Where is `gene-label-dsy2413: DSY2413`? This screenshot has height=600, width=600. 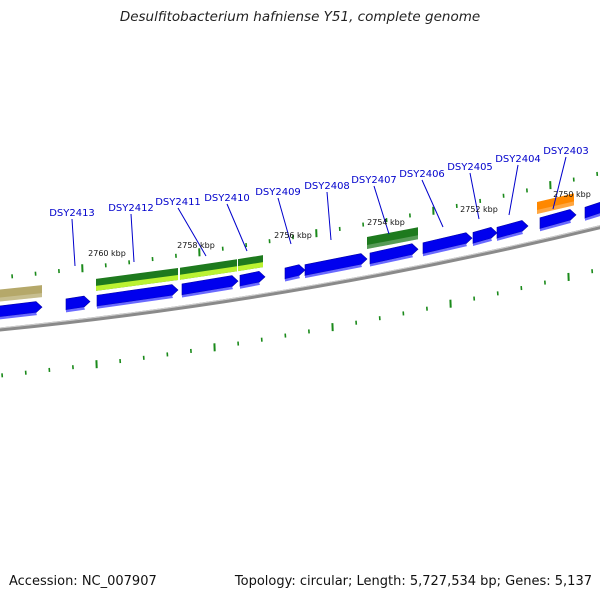
gene-label-dsy2413: DSY2413 is located at coordinates (72, 213).